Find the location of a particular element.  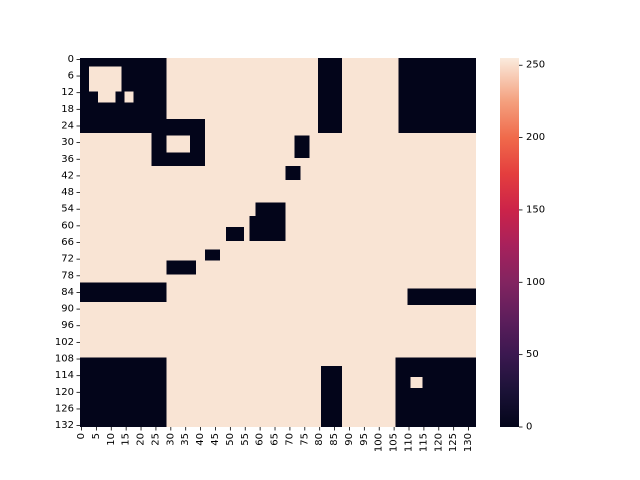

y-tick-label: 132 is located at coordinates (64, 425).